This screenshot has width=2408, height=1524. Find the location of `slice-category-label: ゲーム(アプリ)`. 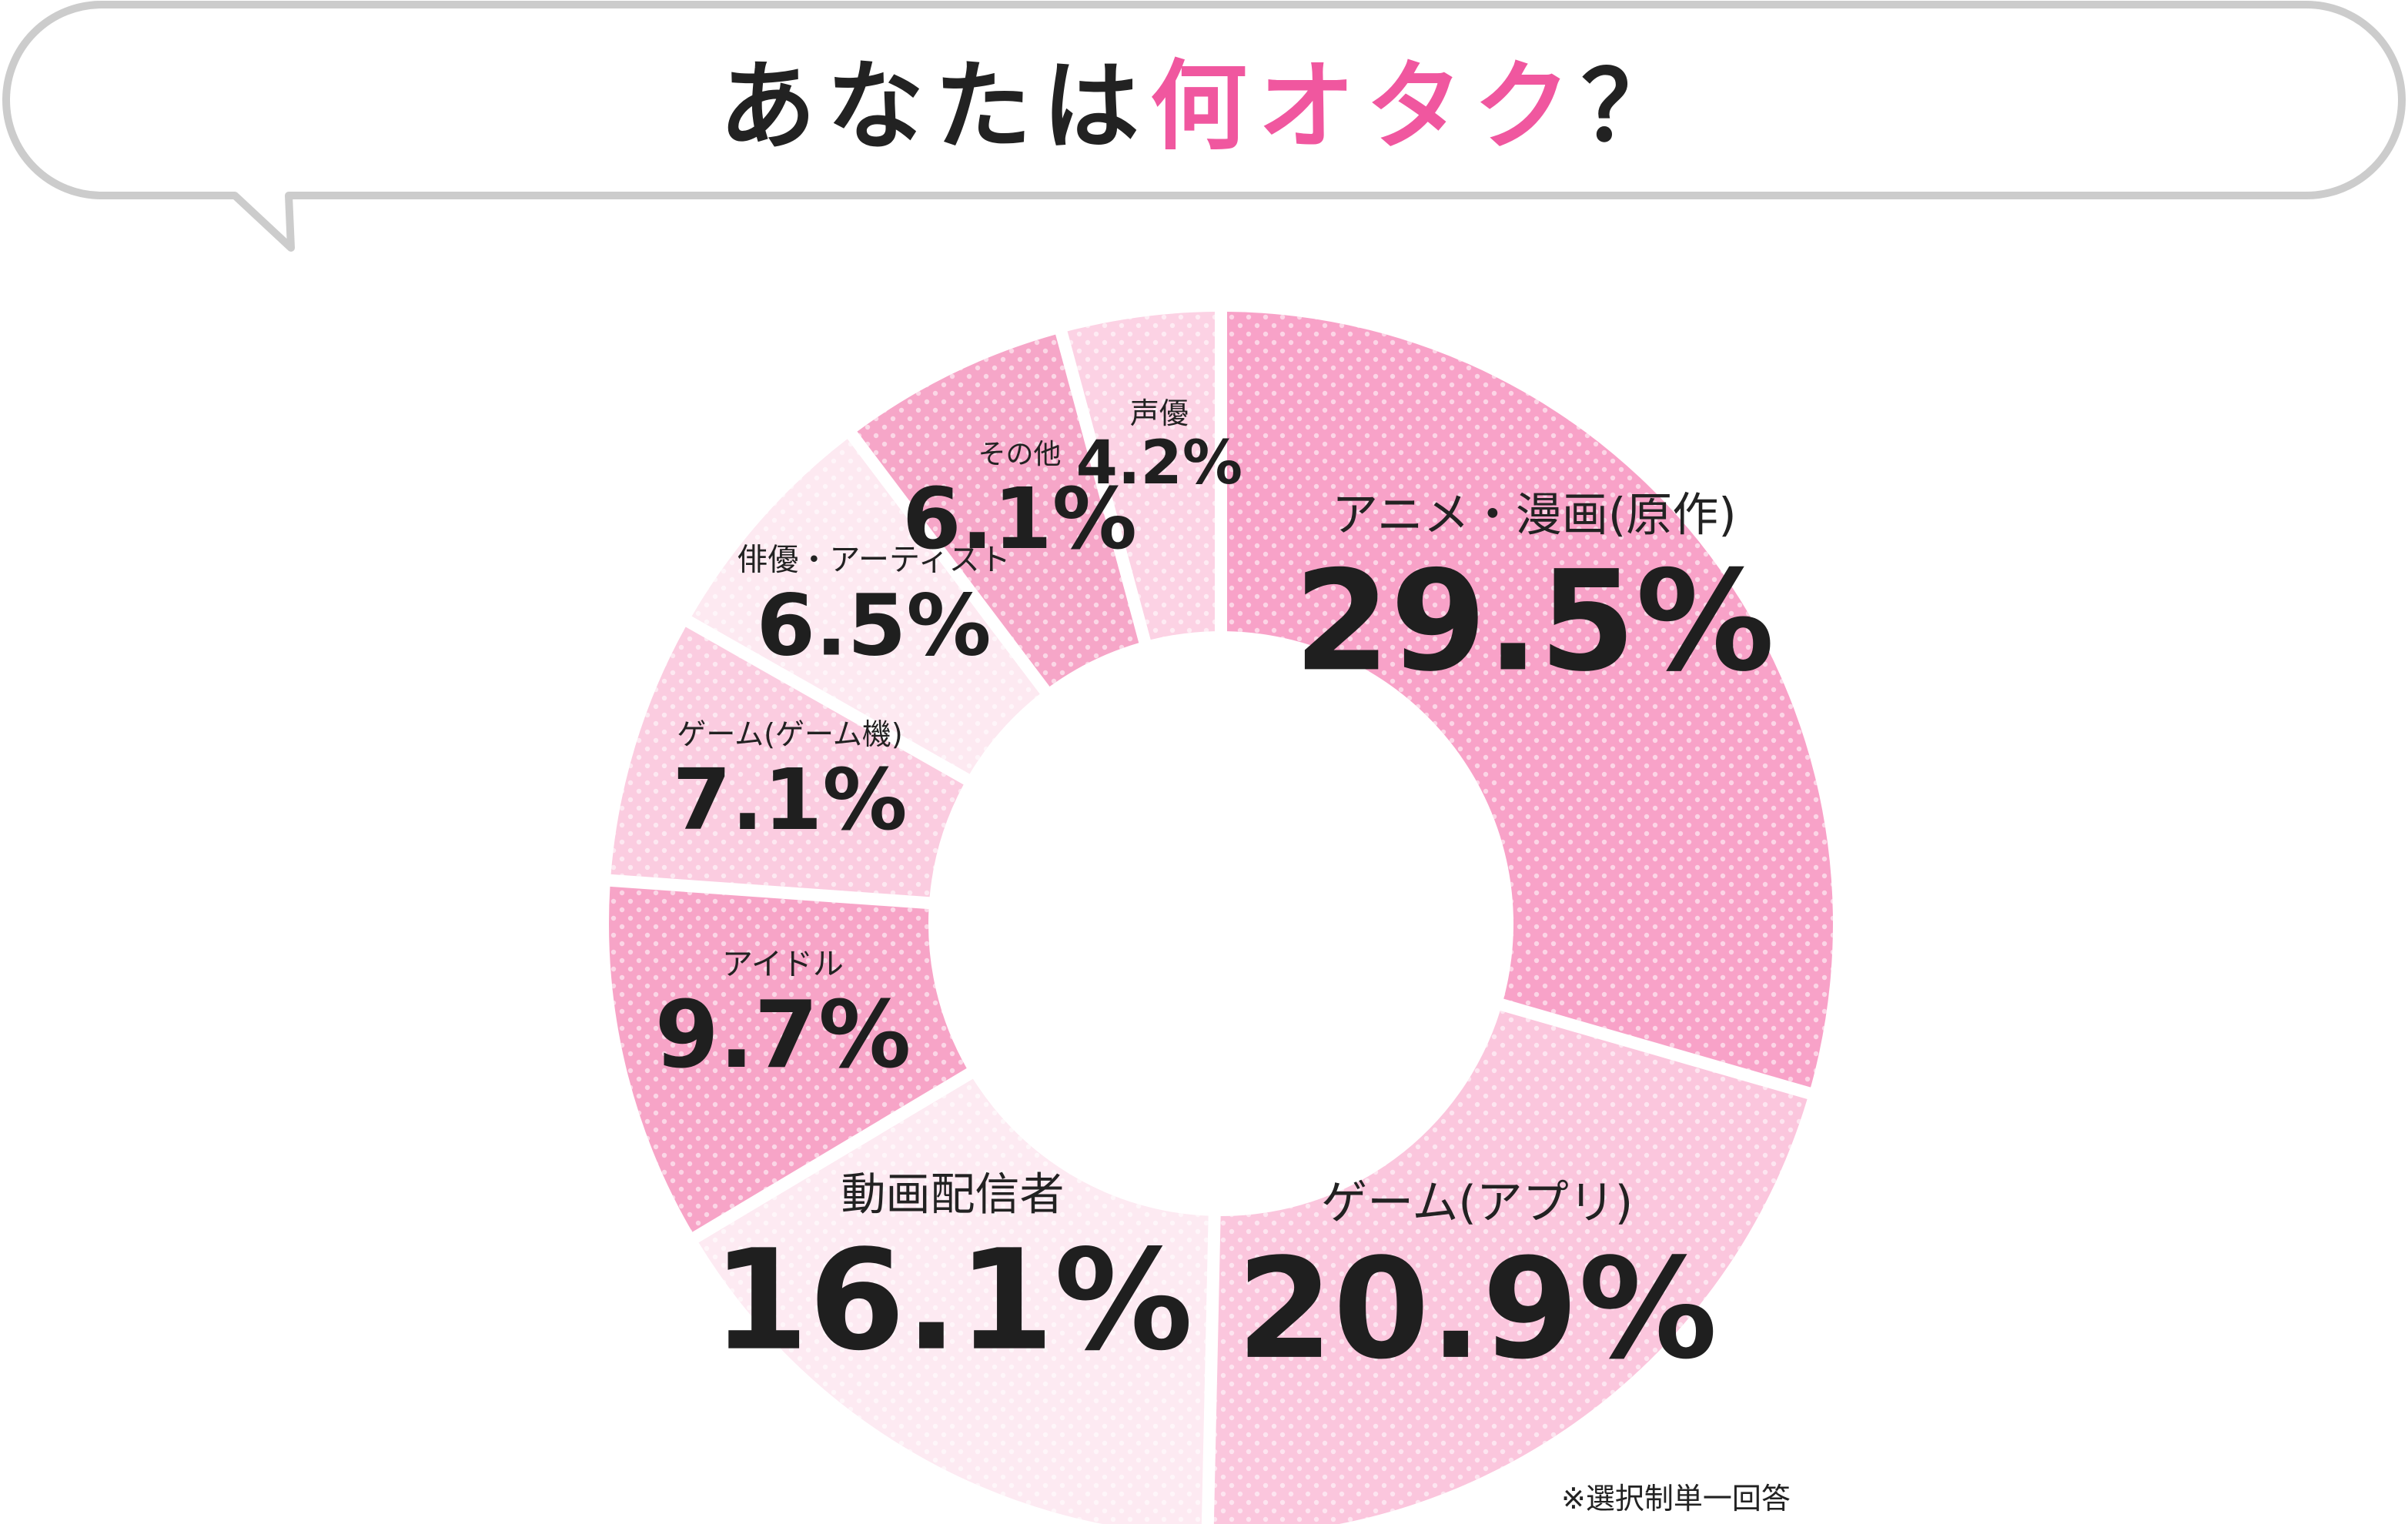

slice-category-label: ゲーム(アプリ) is located at coordinates (1477, 1203).